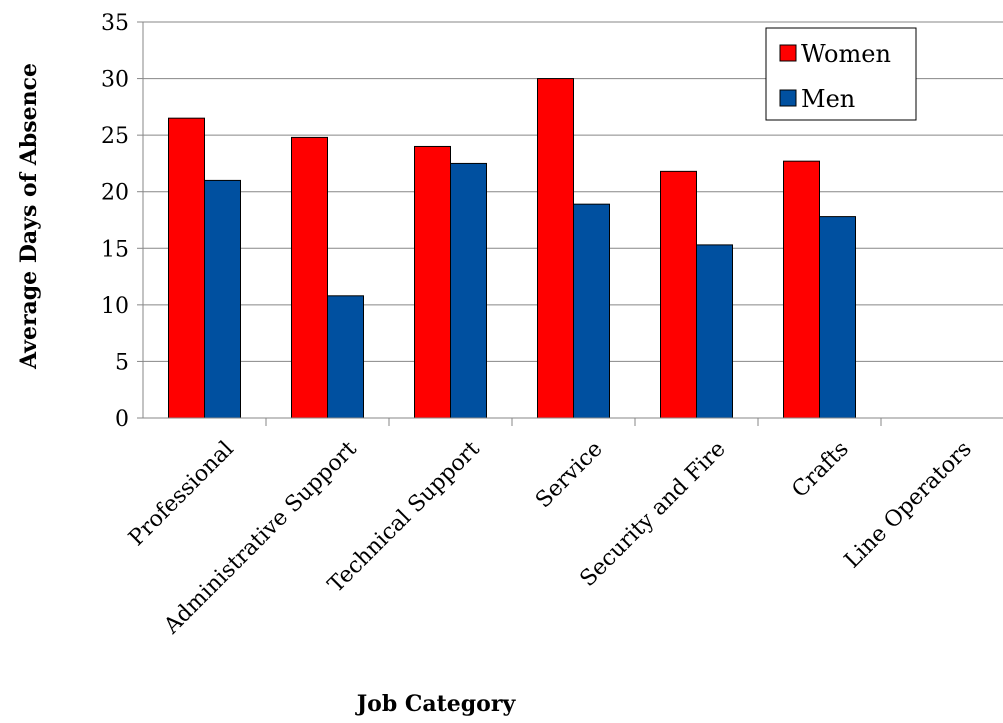  What do you see at coordinates (115, 23) in the screenshot?
I see `y-tick-label: 35` at bounding box center [115, 23].